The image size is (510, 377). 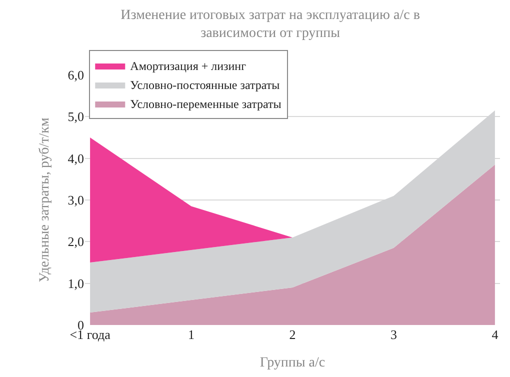 I want to click on x-tick-label: 4, so click(x=495, y=334).